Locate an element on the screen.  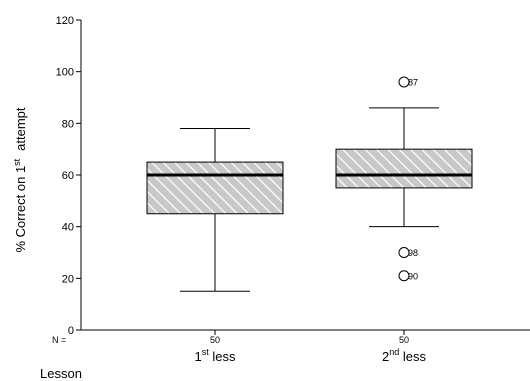
x-tick-label: 1st less is located at coordinates (215, 355).